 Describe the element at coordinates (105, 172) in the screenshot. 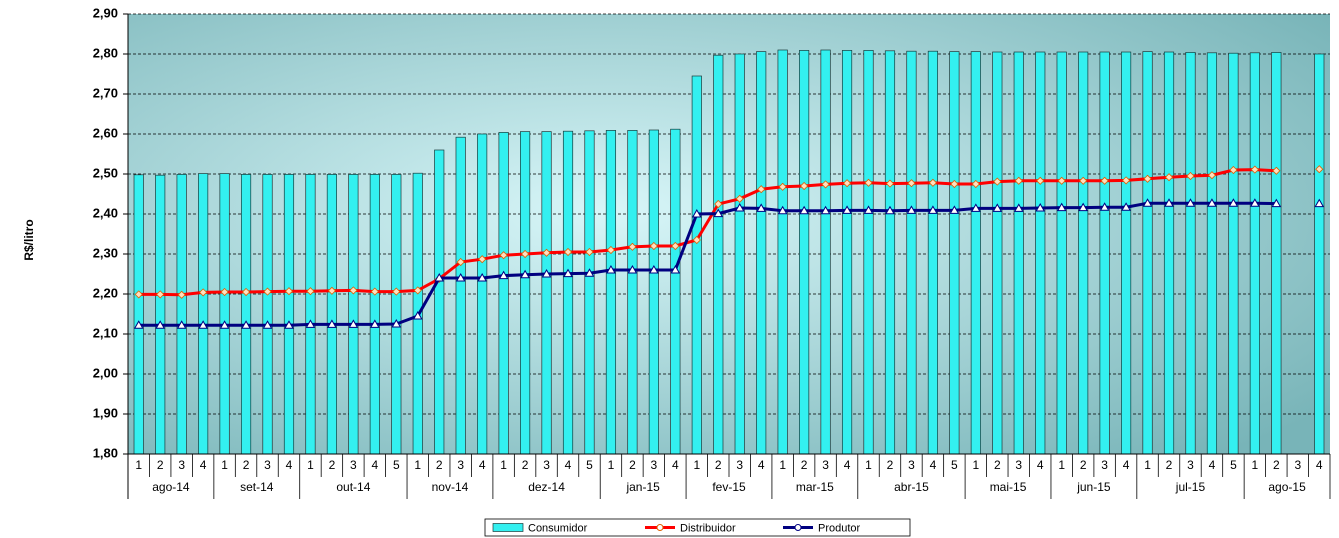

I see `y-tick-label: 2,50` at that location.